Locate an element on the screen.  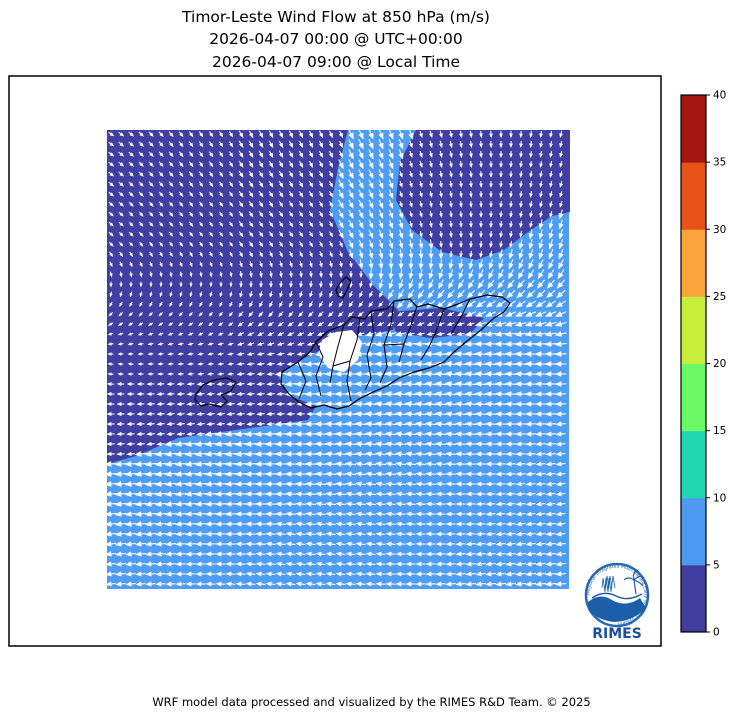
colorbar-tick-label: 5 is located at coordinates (716, 565).